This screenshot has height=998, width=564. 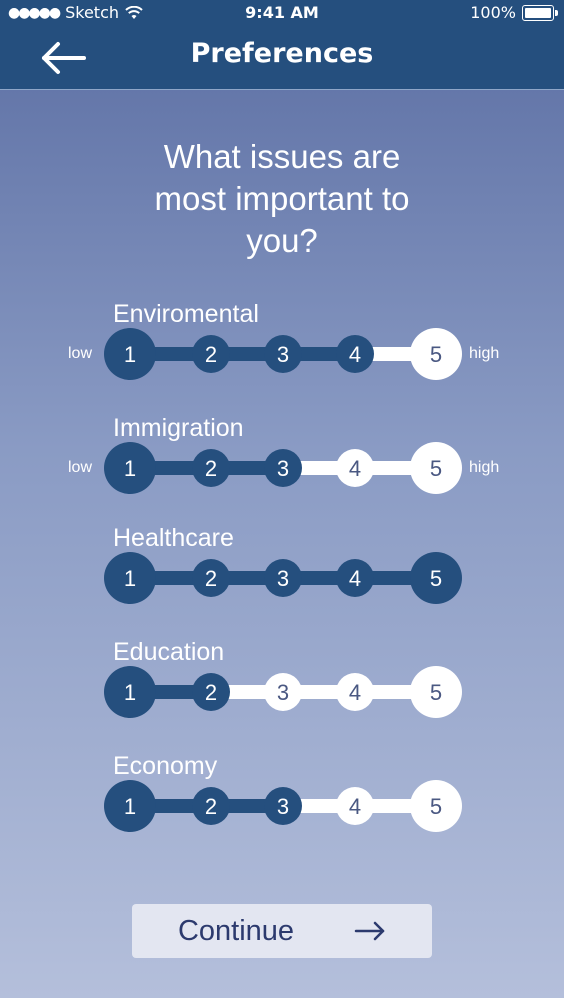 I want to click on continue-button: Continue, so click(x=282, y=931).